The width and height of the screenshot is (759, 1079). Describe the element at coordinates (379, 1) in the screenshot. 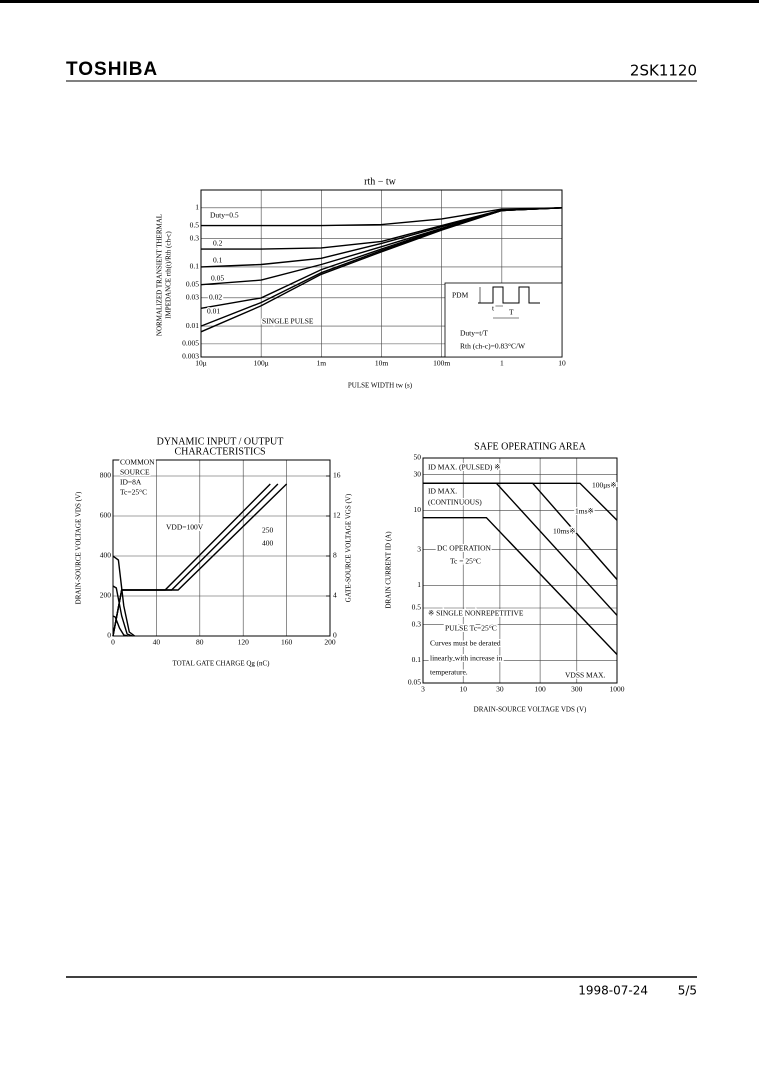

I see `top-bar` at that location.